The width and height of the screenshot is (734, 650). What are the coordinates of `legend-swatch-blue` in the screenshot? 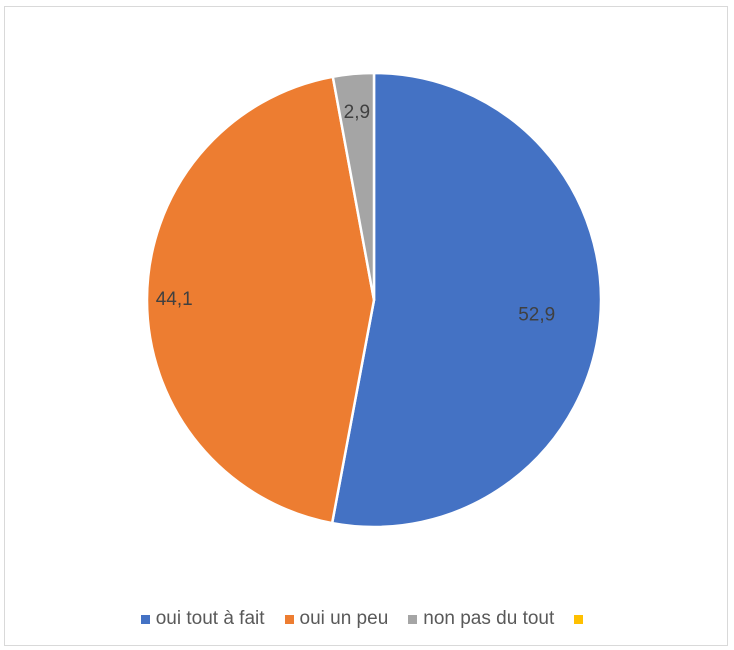 It's located at (145, 619).